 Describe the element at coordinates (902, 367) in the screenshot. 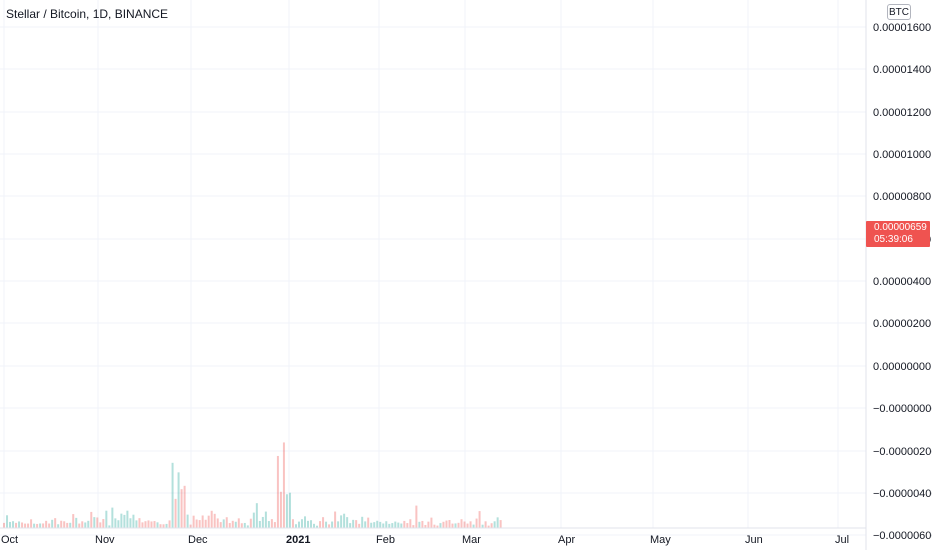

I see `y-tick-label: 0.00000000` at that location.